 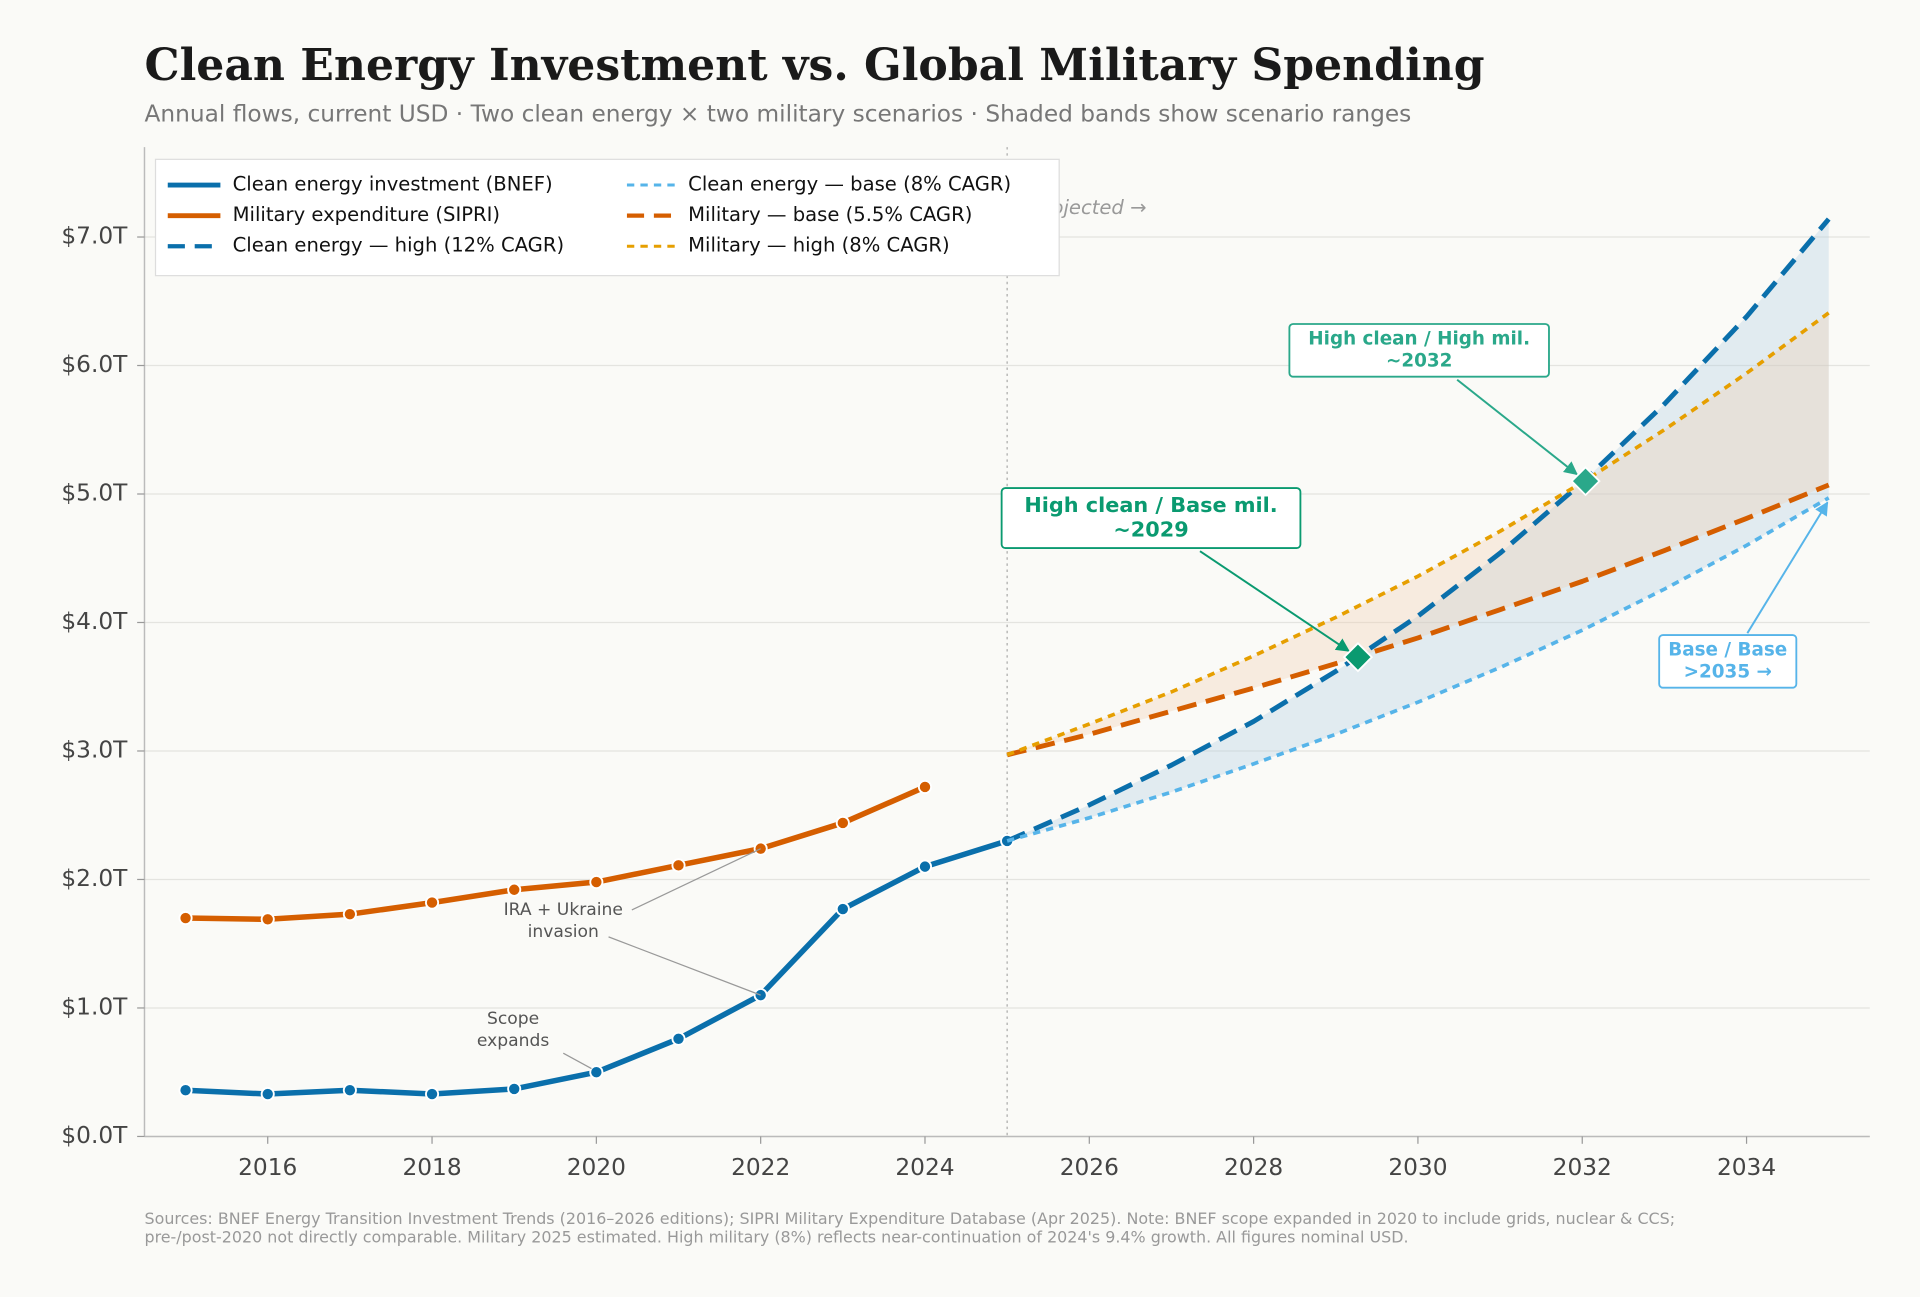 What do you see at coordinates (94, 364) in the screenshot?
I see `y-tick-label: $6.0T` at bounding box center [94, 364].